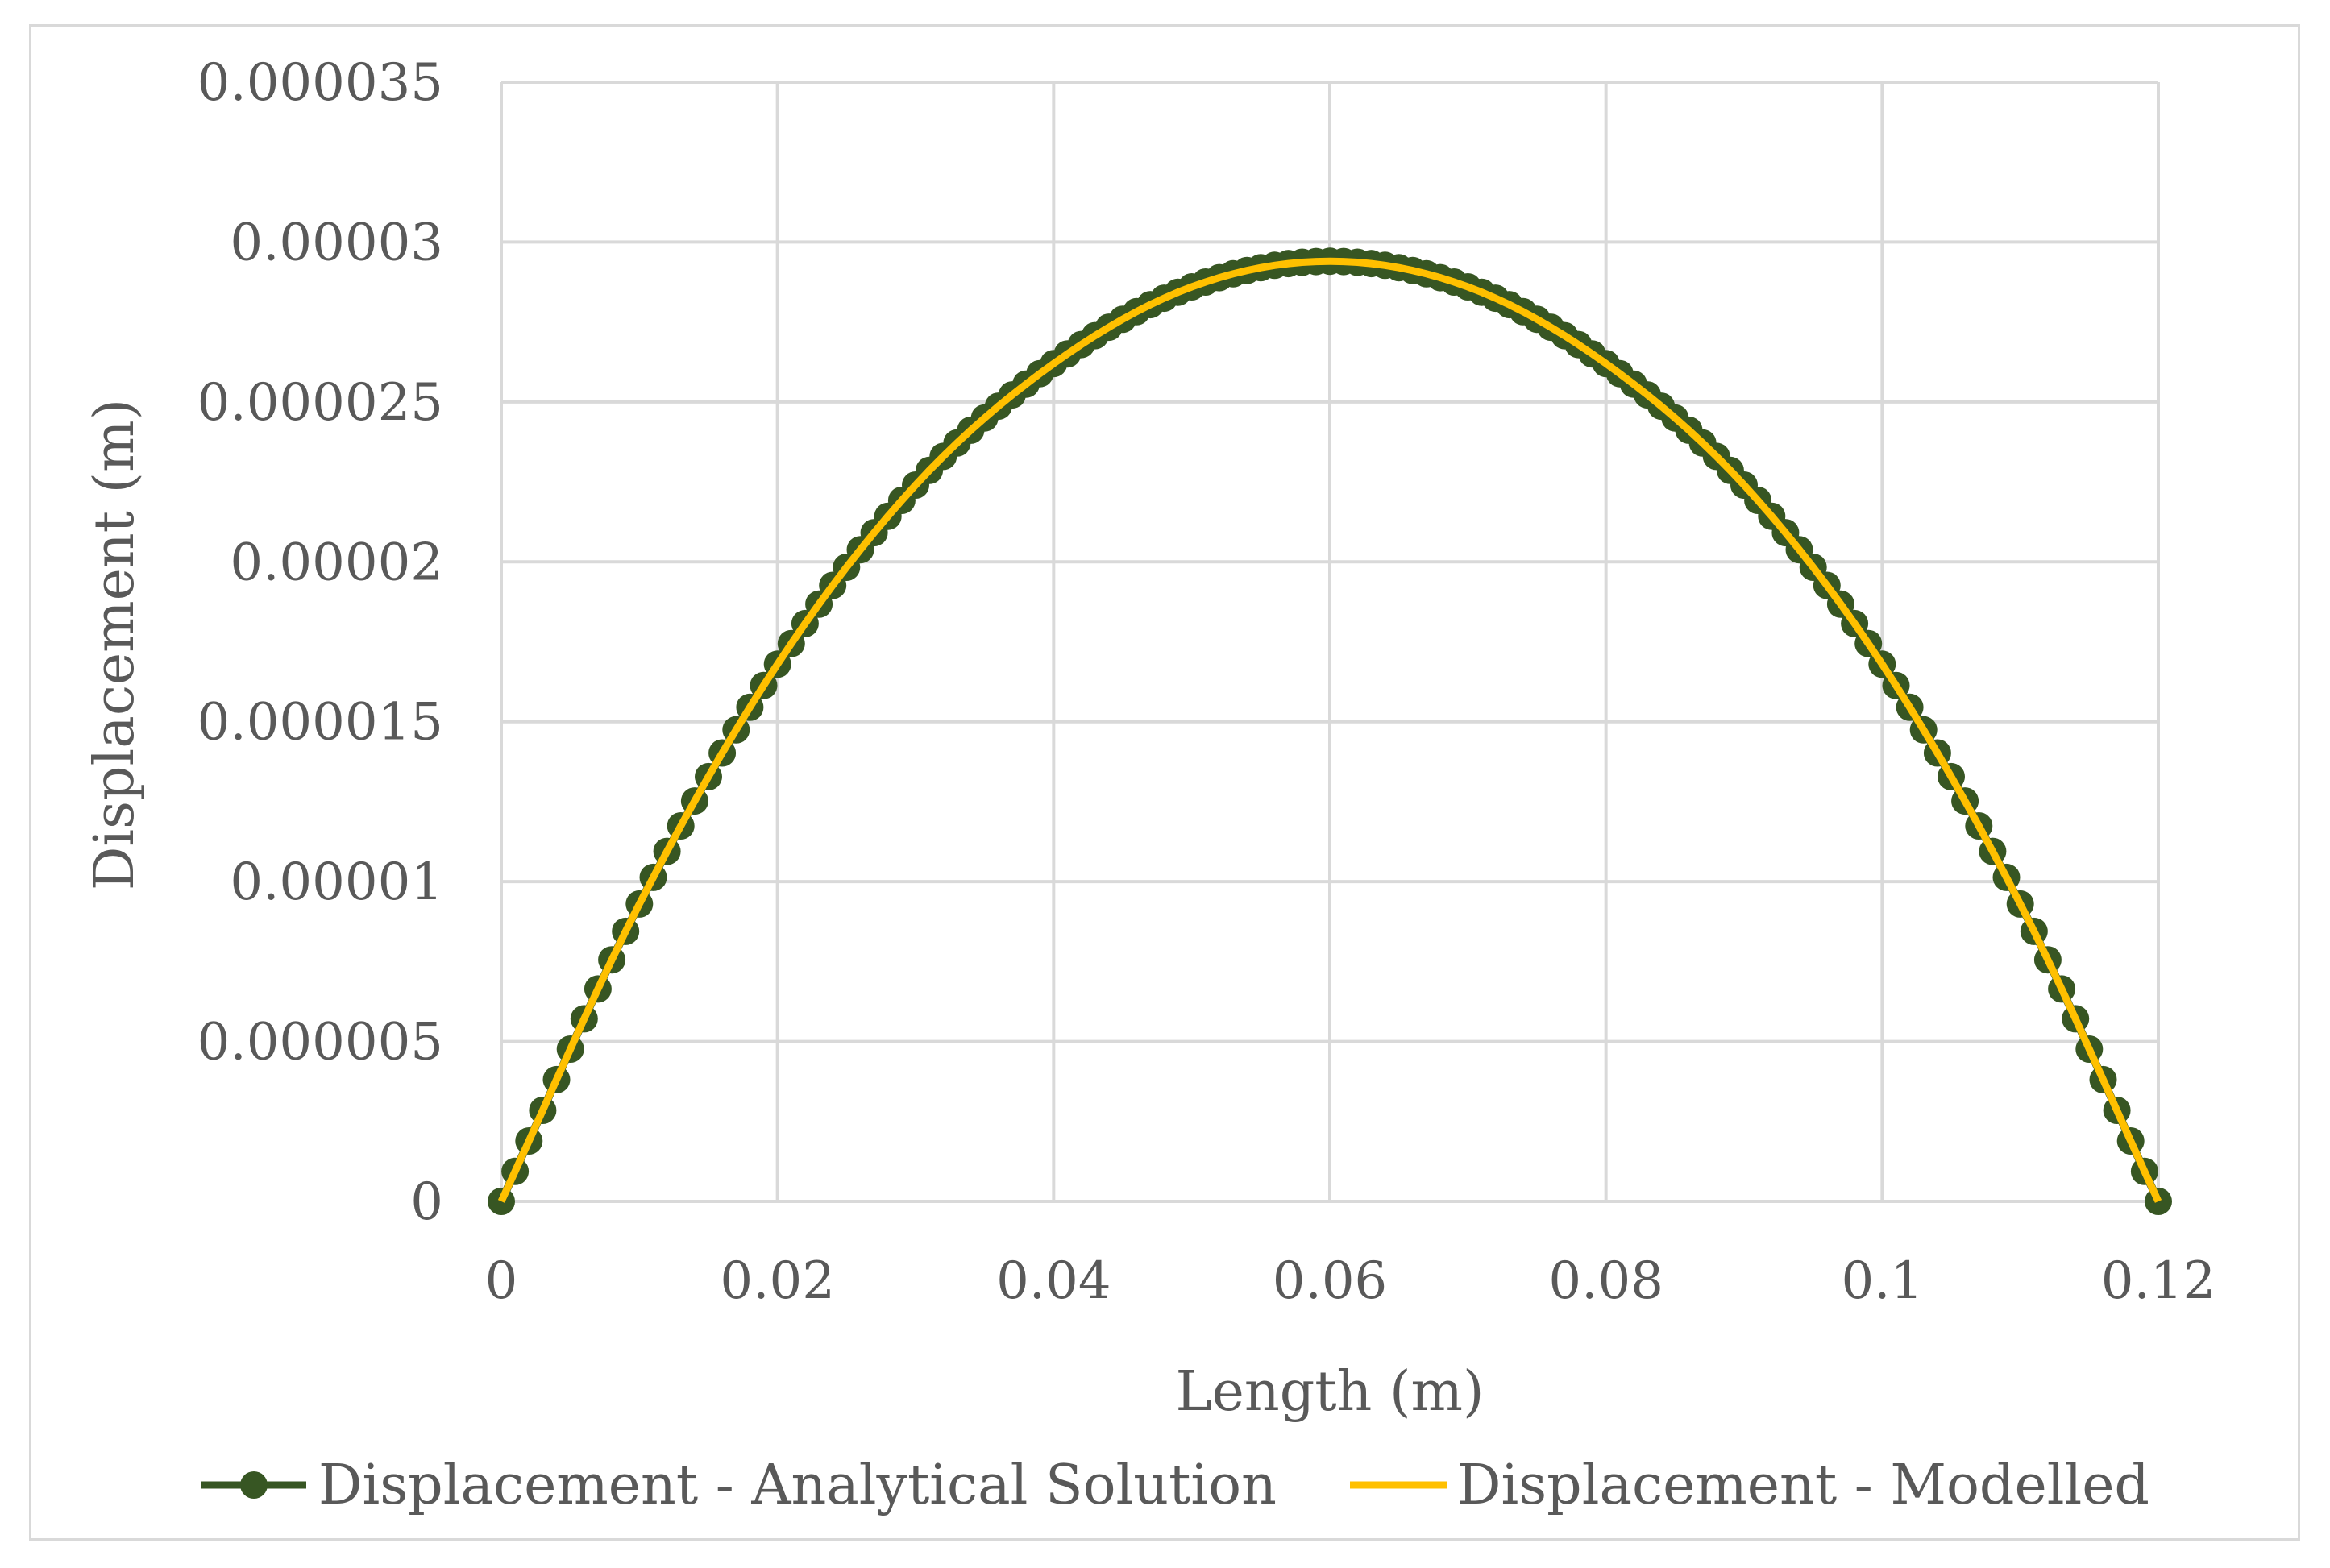 The image size is (2330, 1568). What do you see at coordinates (320, 723) in the screenshot?
I see `y-tick-label: 0.000015` at bounding box center [320, 723].